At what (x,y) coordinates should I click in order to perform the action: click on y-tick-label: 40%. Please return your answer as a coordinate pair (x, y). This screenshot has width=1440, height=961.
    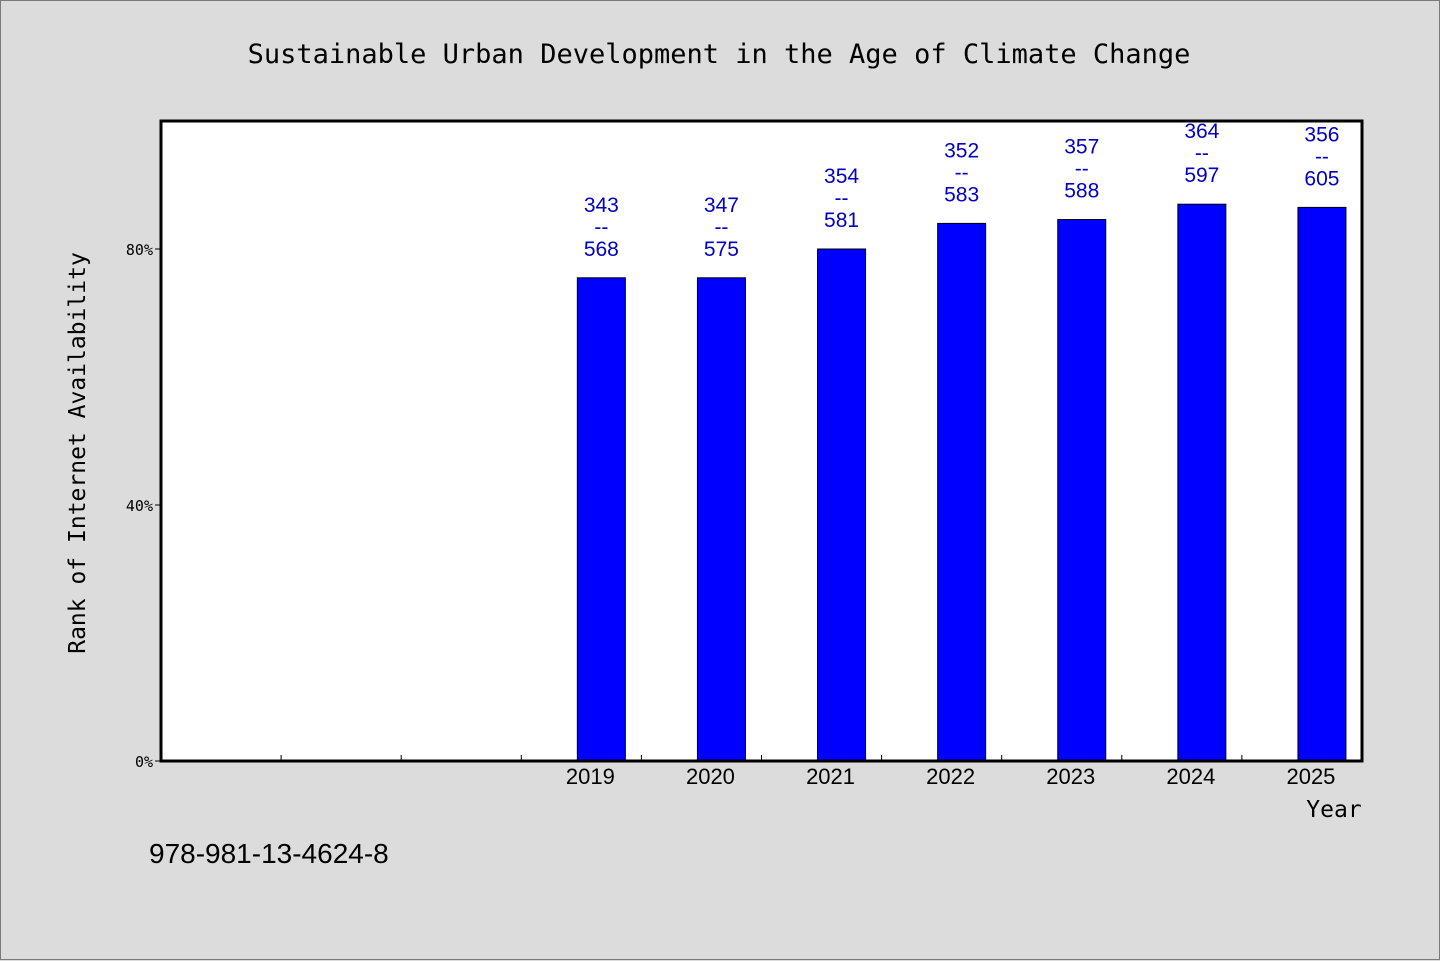
    Looking at the image, I should click on (139, 506).